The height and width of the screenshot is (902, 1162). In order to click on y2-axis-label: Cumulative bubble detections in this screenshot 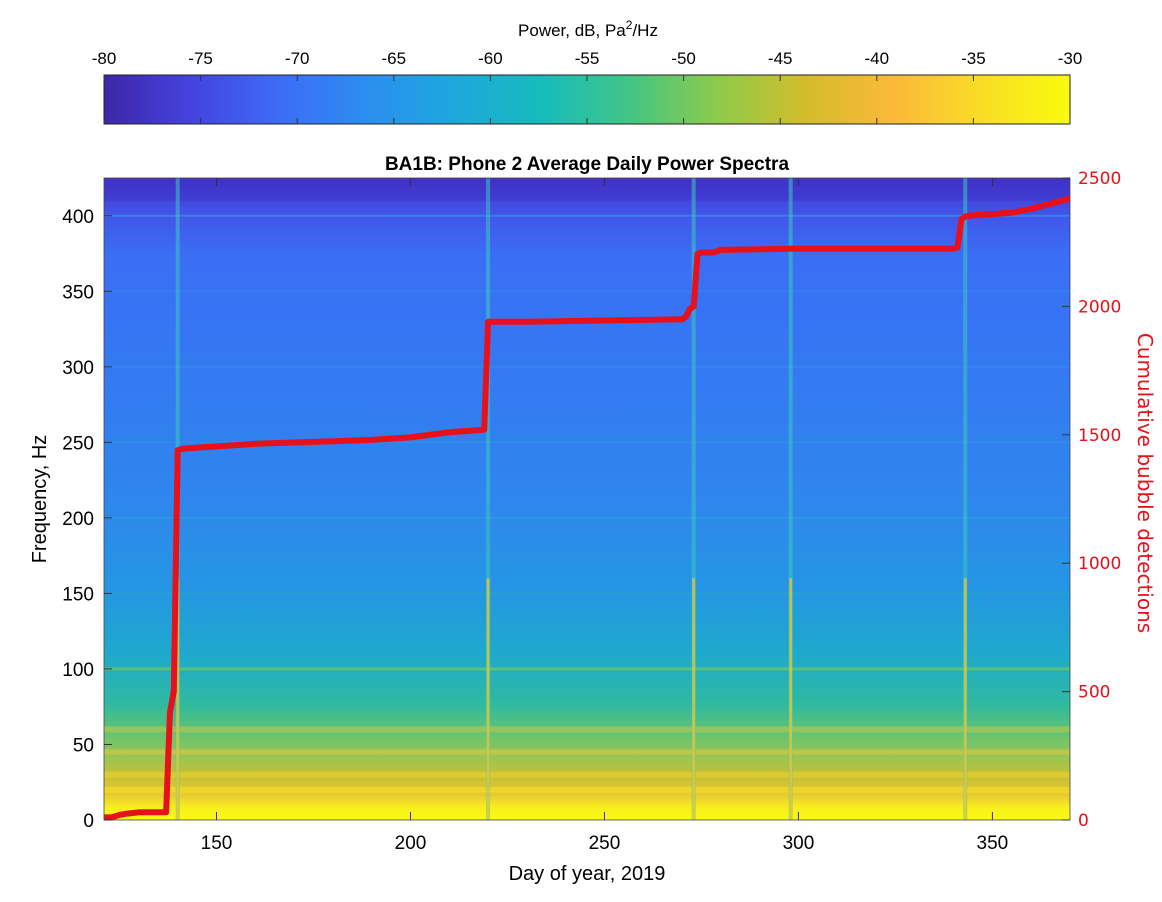, I will do `click(1145, 483)`.